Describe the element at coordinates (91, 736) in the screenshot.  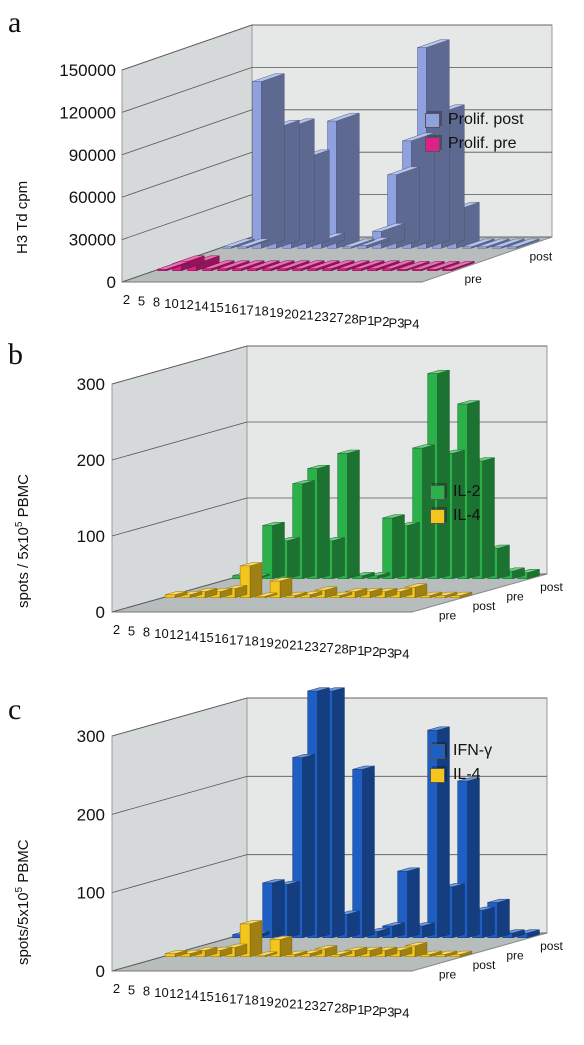
I see `y-tick-label-c-3: 300` at that location.